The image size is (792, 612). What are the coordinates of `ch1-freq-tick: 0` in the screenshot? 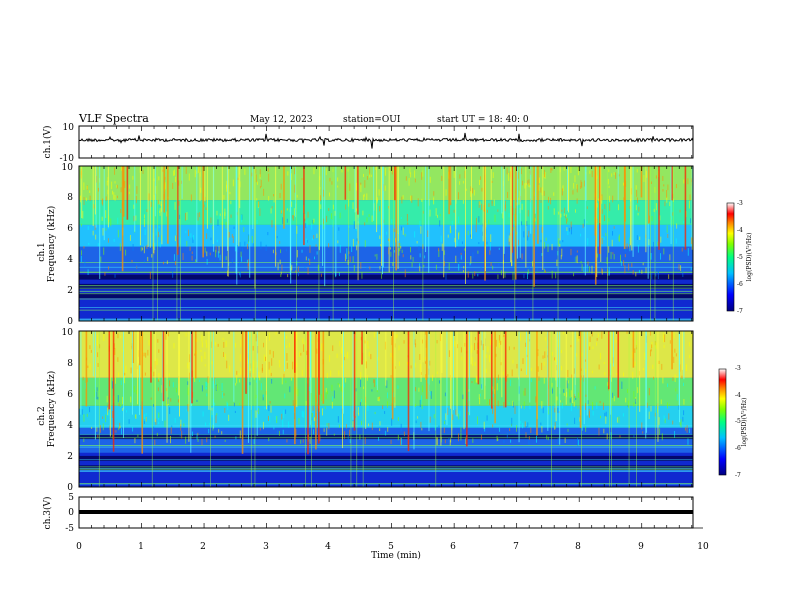 It's located at (70, 322).